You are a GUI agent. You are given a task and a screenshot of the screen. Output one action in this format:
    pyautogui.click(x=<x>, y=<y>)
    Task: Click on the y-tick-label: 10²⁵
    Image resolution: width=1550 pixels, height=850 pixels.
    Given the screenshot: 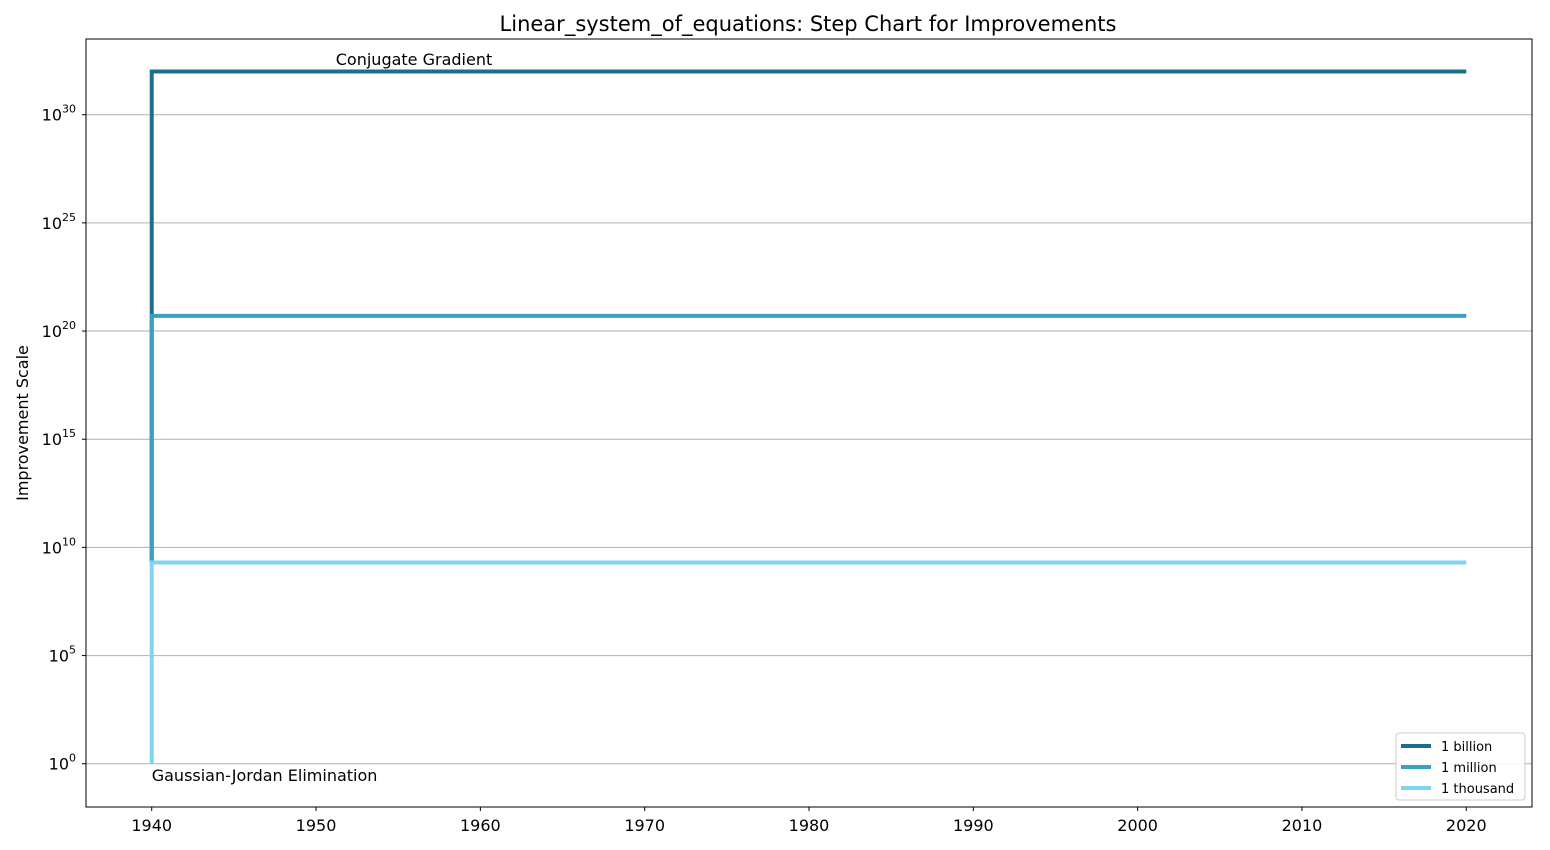 What is the action you would take?
    pyautogui.click(x=59, y=222)
    